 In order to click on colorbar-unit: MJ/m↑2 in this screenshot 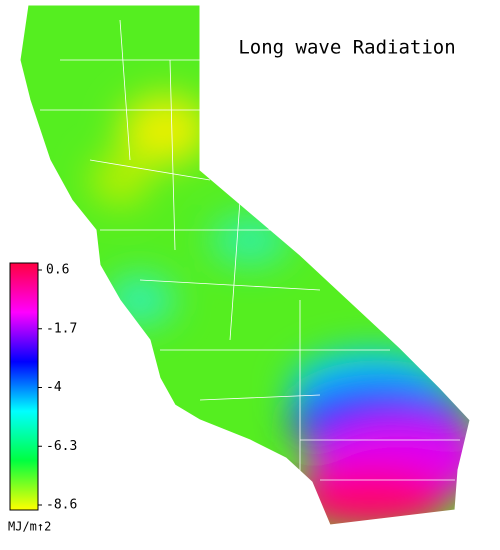, I will do `click(29, 527)`.